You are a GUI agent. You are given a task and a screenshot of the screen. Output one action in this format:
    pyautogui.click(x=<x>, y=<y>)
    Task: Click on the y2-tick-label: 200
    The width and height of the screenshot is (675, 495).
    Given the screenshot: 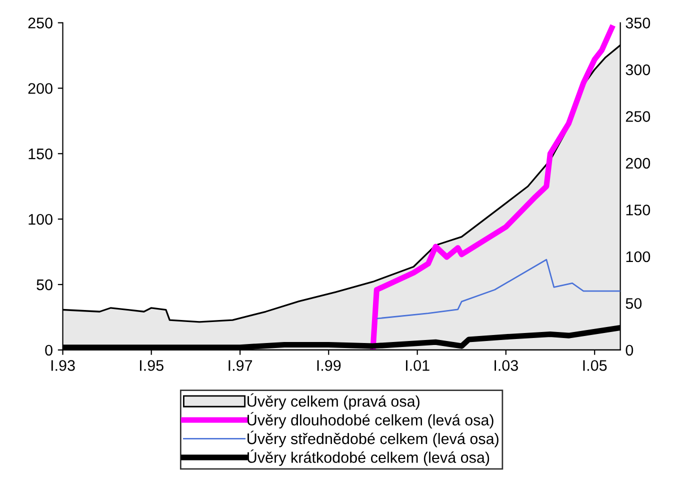 What is the action you would take?
    pyautogui.click(x=638, y=163)
    